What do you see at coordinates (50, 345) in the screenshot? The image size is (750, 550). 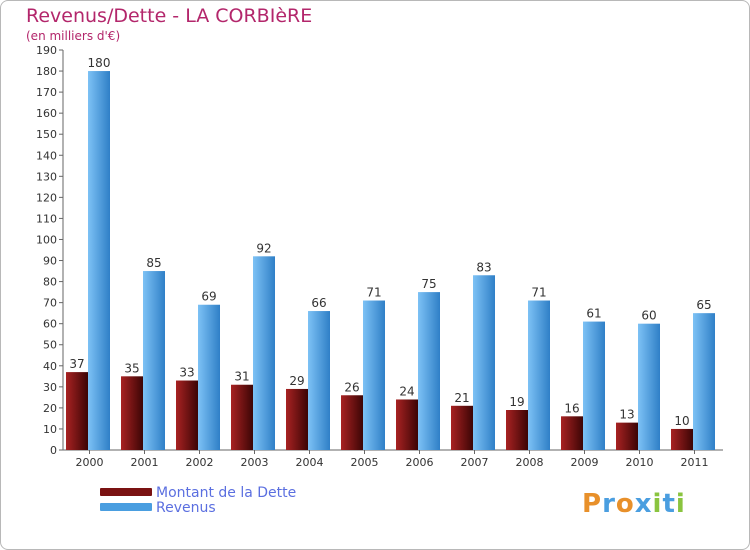 I see `y-tick-label: 50` at bounding box center [50, 345].